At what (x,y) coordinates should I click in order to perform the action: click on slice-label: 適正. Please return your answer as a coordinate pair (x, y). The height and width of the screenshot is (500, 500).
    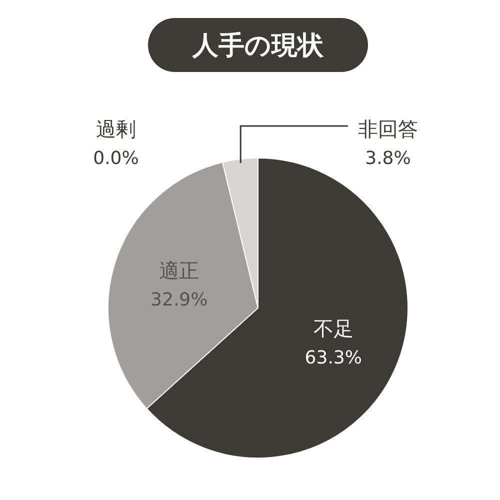
    Looking at the image, I should click on (179, 270).